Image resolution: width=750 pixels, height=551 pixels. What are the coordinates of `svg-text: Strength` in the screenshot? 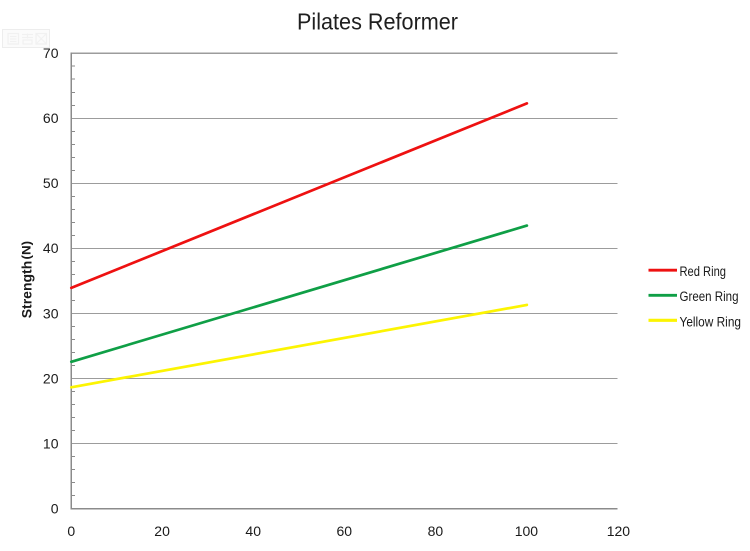 It's located at (27, 290).